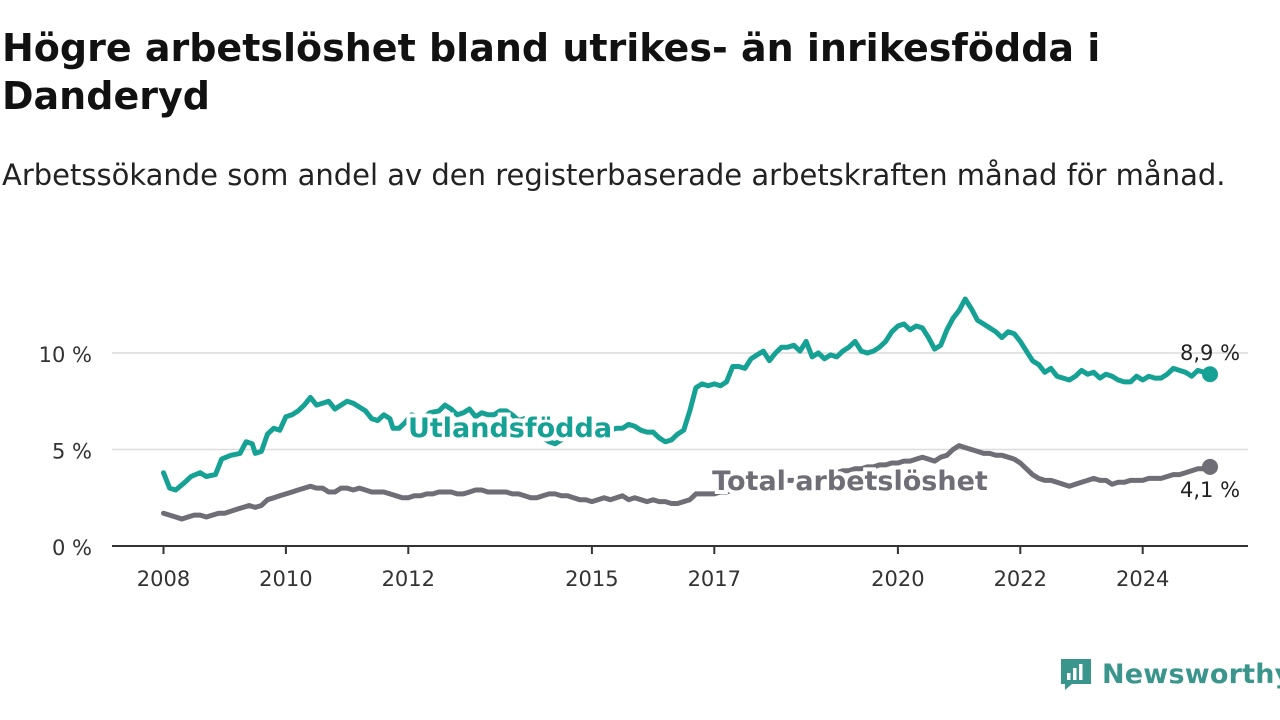 Image resolution: width=1280 pixels, height=720 pixels. Describe the element at coordinates (897, 579) in the screenshot. I see `x-tick-label: 2020` at that location.